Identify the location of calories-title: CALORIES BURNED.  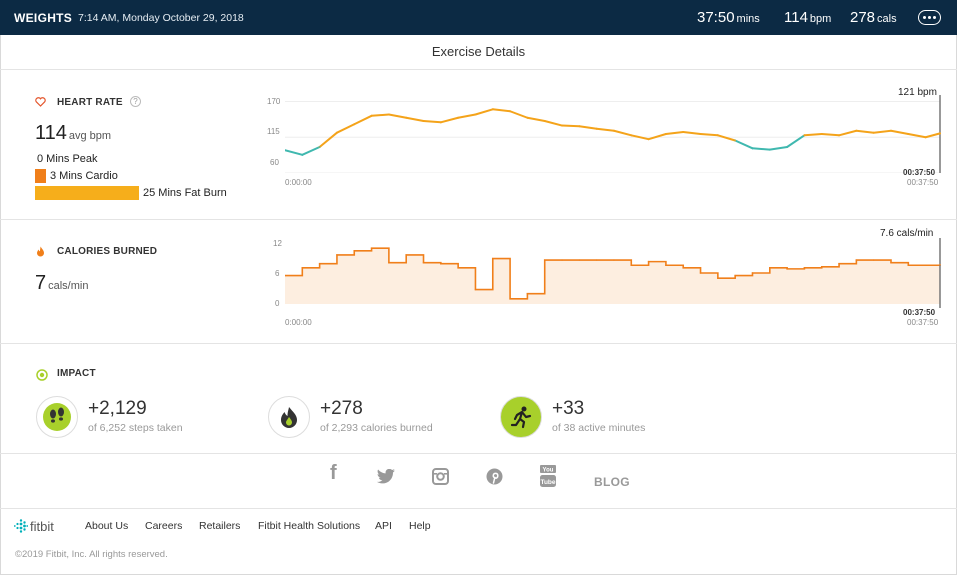
(107, 251).